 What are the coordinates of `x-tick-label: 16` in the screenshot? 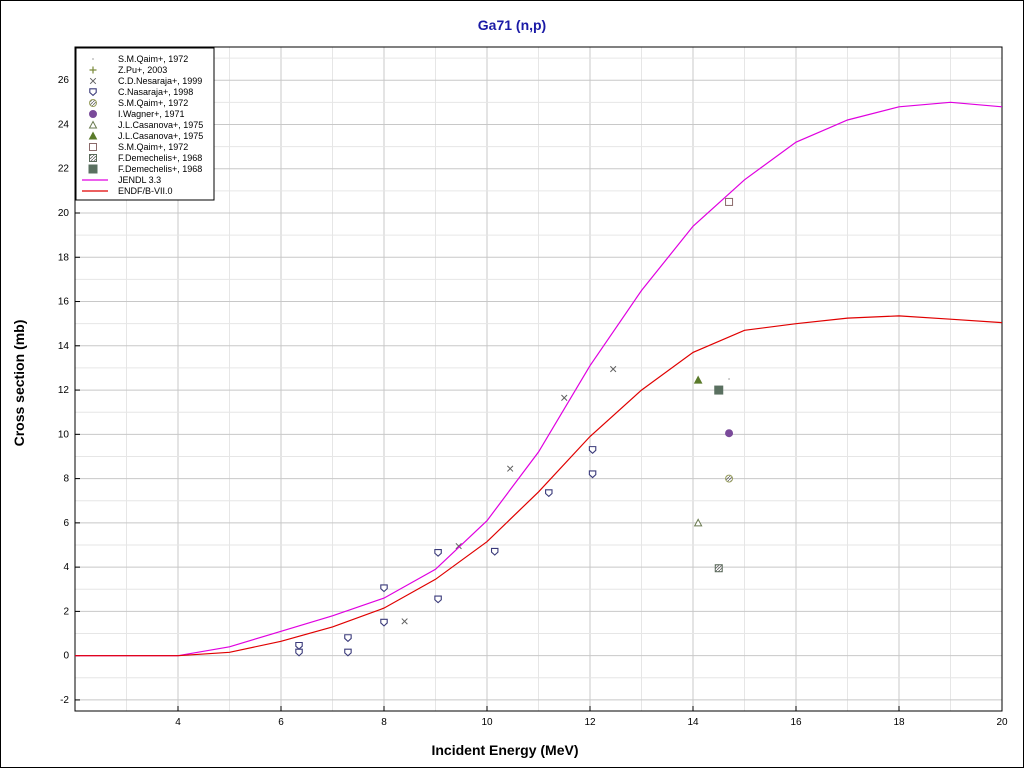 It's located at (796, 722).